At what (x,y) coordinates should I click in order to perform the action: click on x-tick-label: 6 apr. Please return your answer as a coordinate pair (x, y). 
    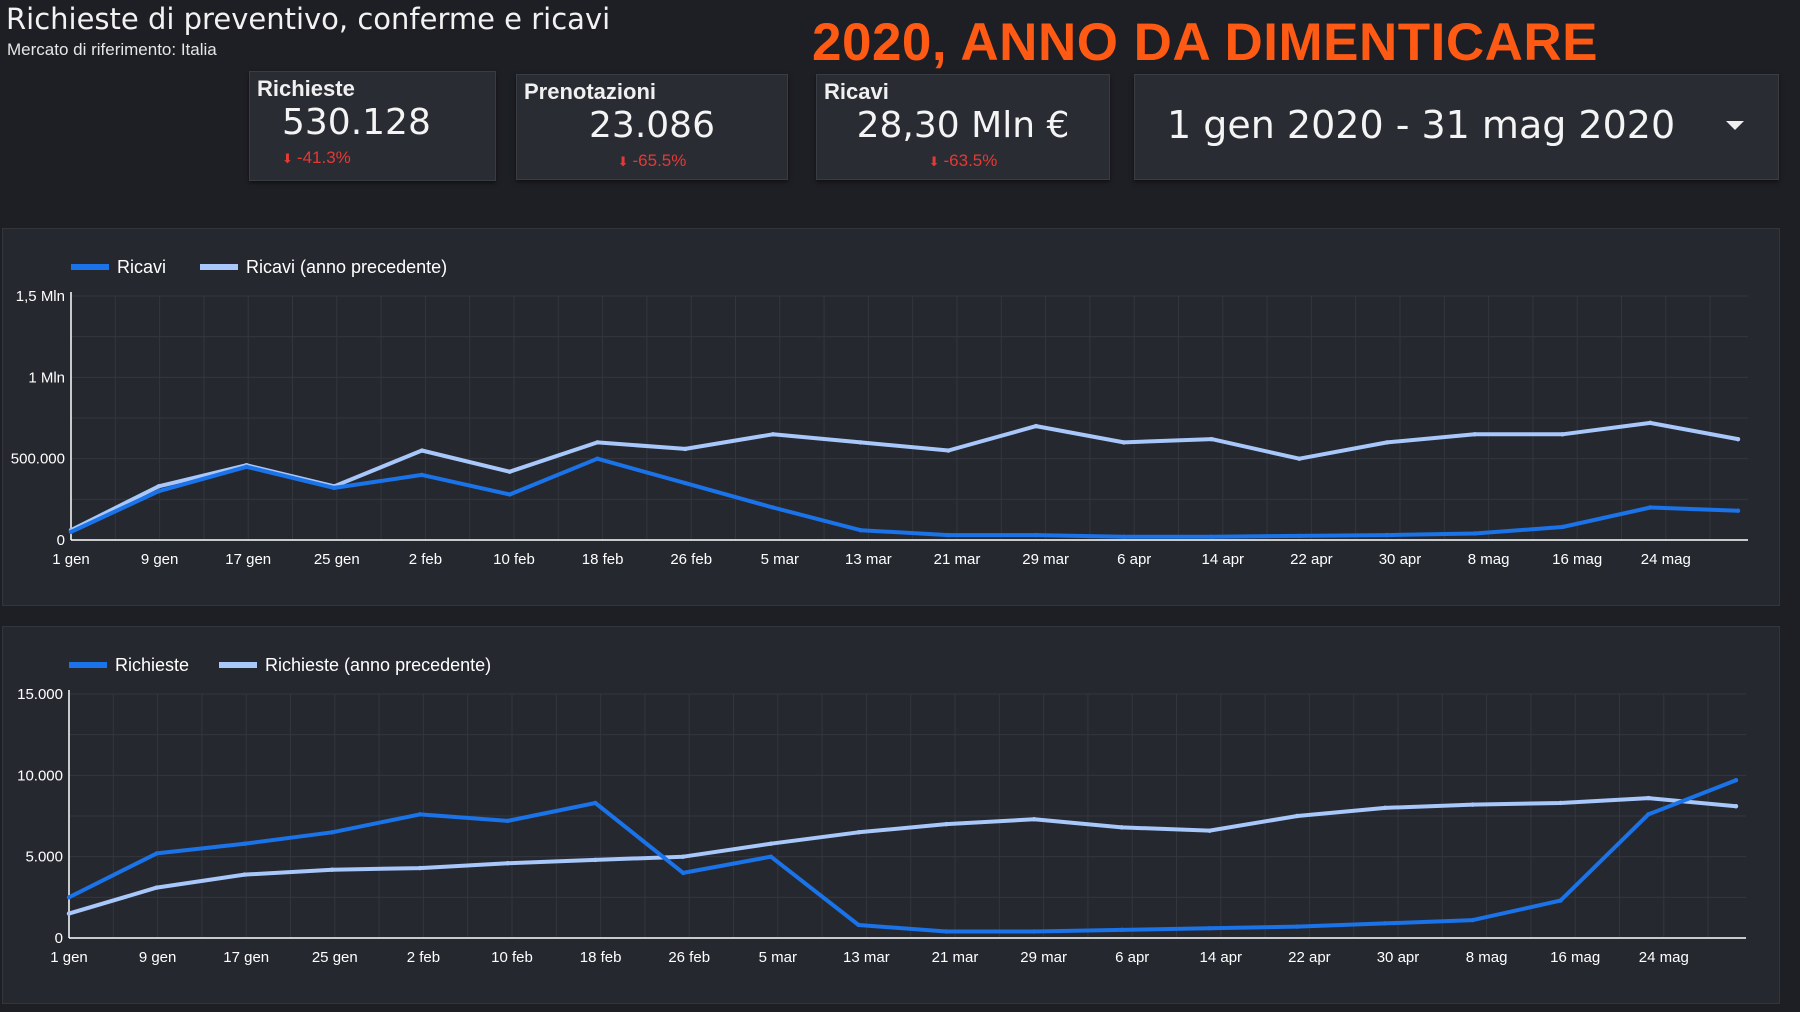
    Looking at the image, I should click on (1132, 957).